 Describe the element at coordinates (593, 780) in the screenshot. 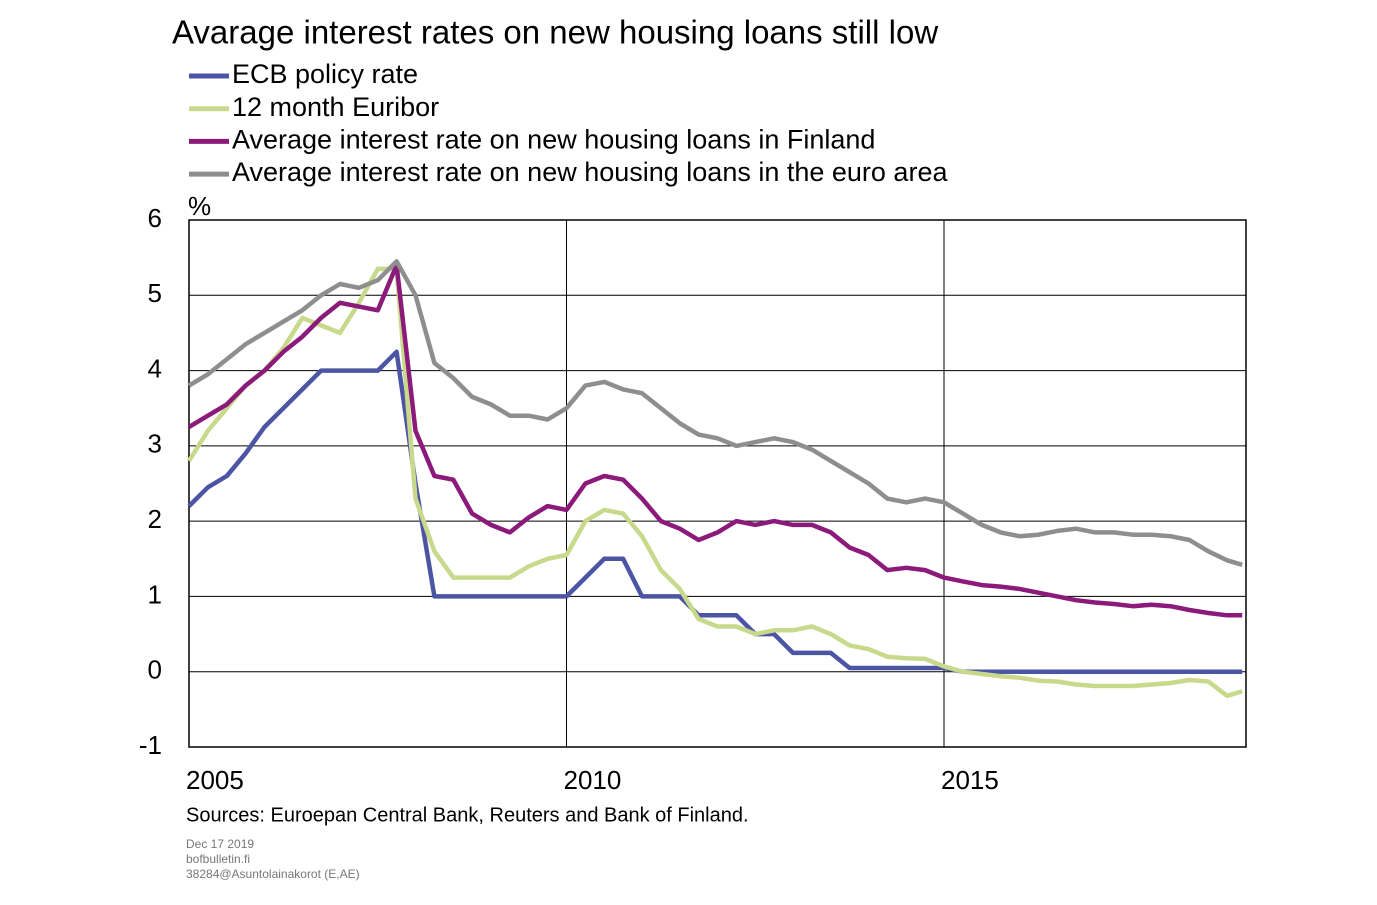

I see `x-tick-label: 2010` at that location.